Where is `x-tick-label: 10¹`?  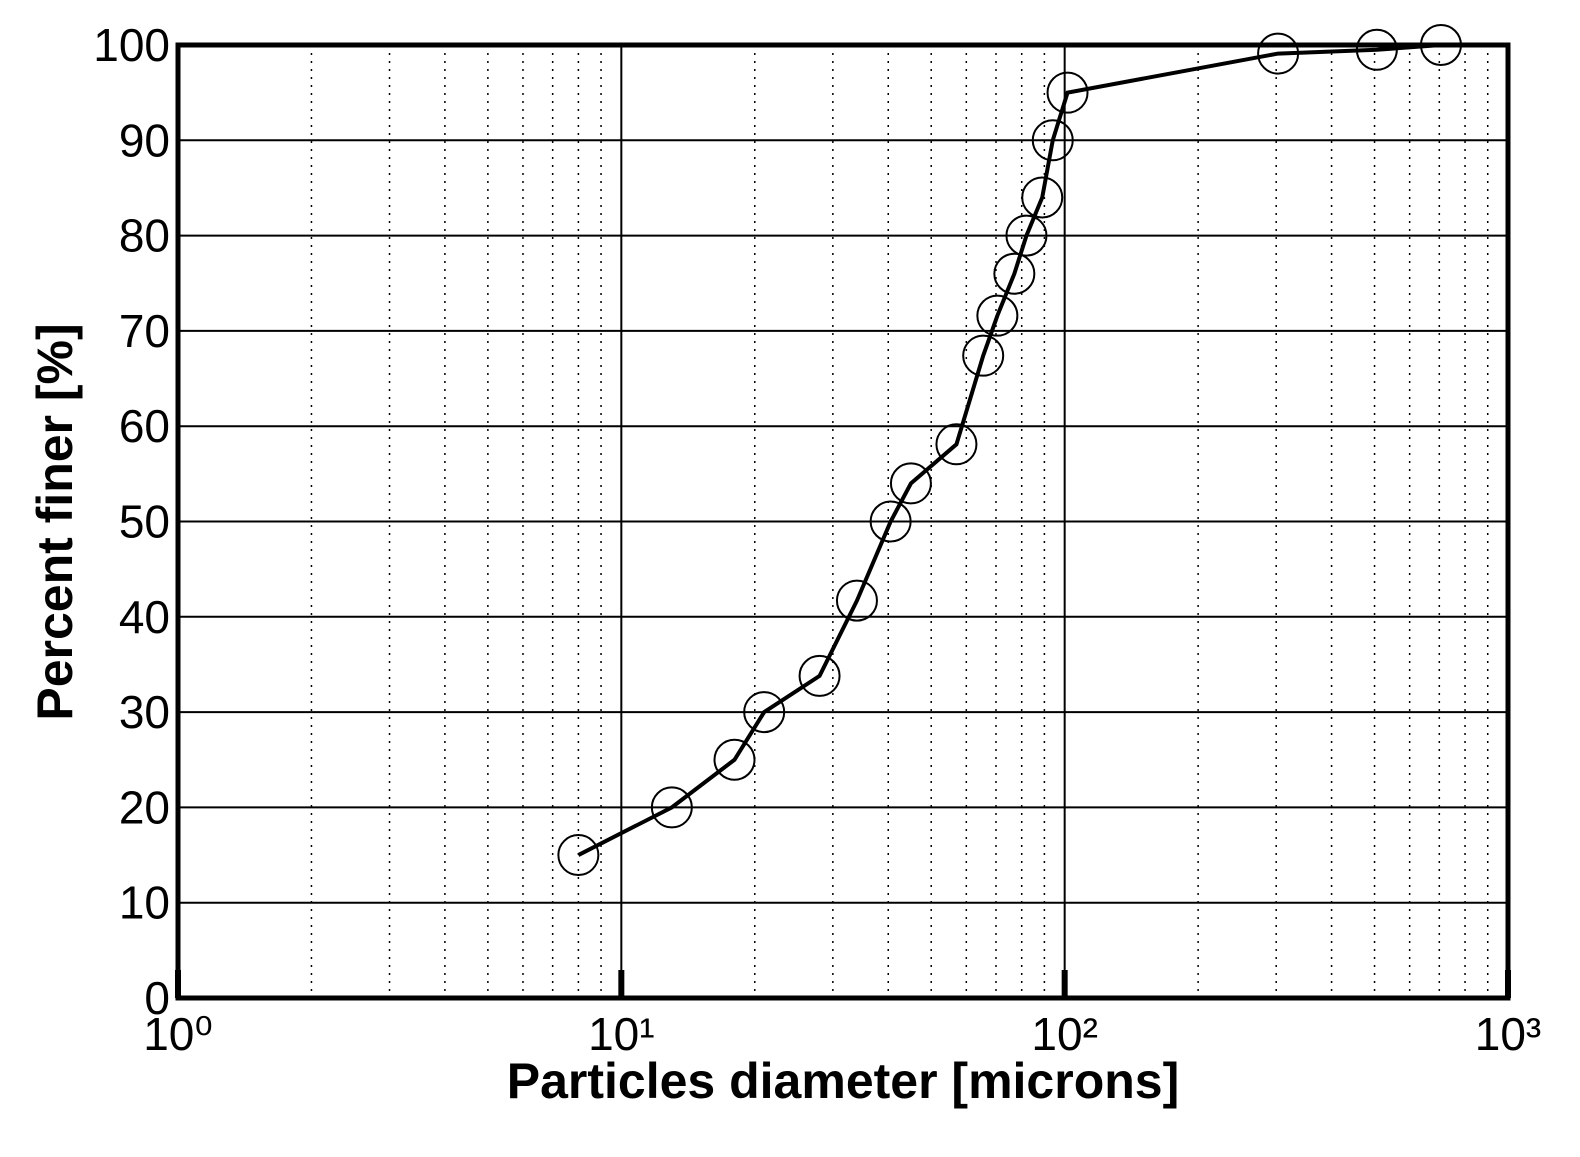 x-tick-label: 10¹ is located at coordinates (621, 1034).